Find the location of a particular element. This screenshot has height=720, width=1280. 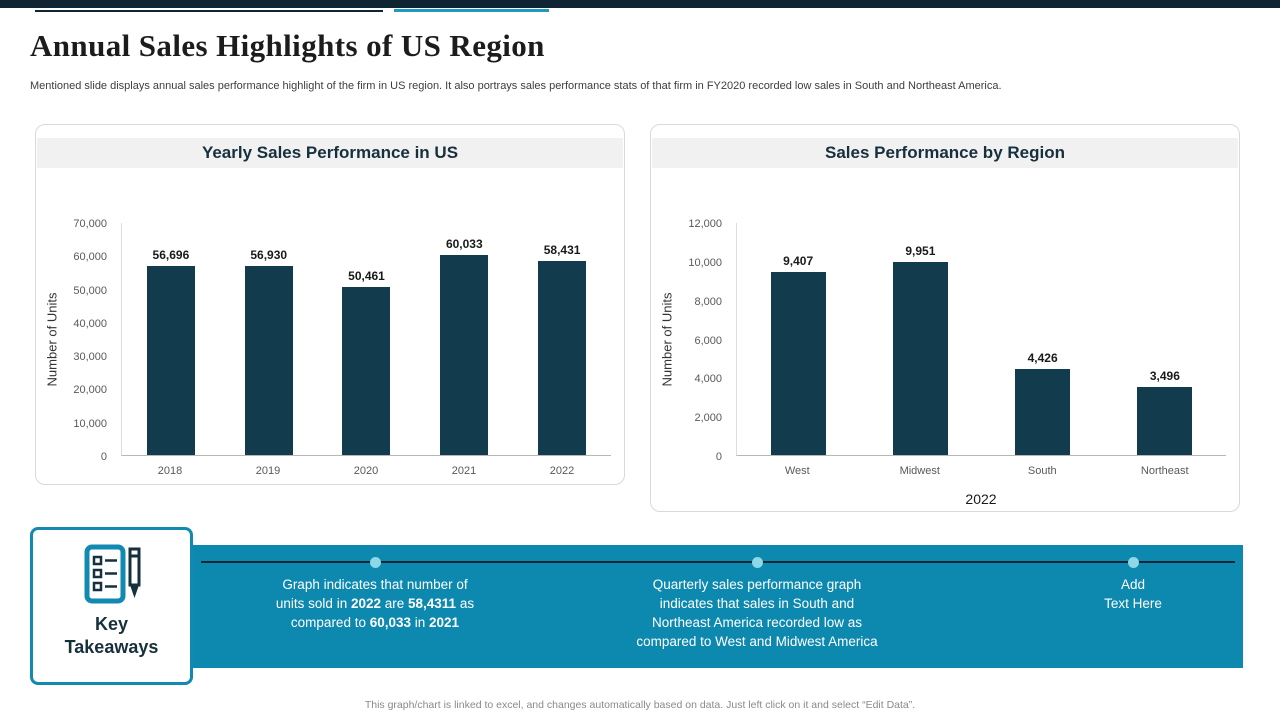

bar-value-label: 58,431 is located at coordinates (562, 249).